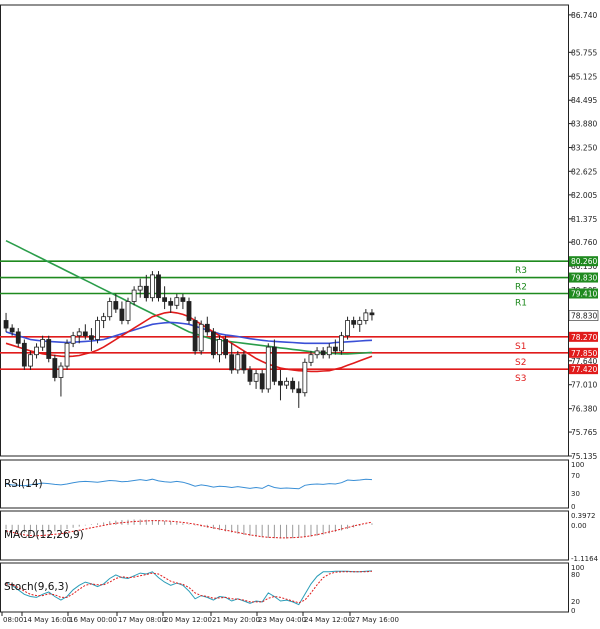 The image size is (600, 629). What do you see at coordinates (573, 611) in the screenshot?
I see `indicator-2-tick-3: 0` at bounding box center [573, 611].